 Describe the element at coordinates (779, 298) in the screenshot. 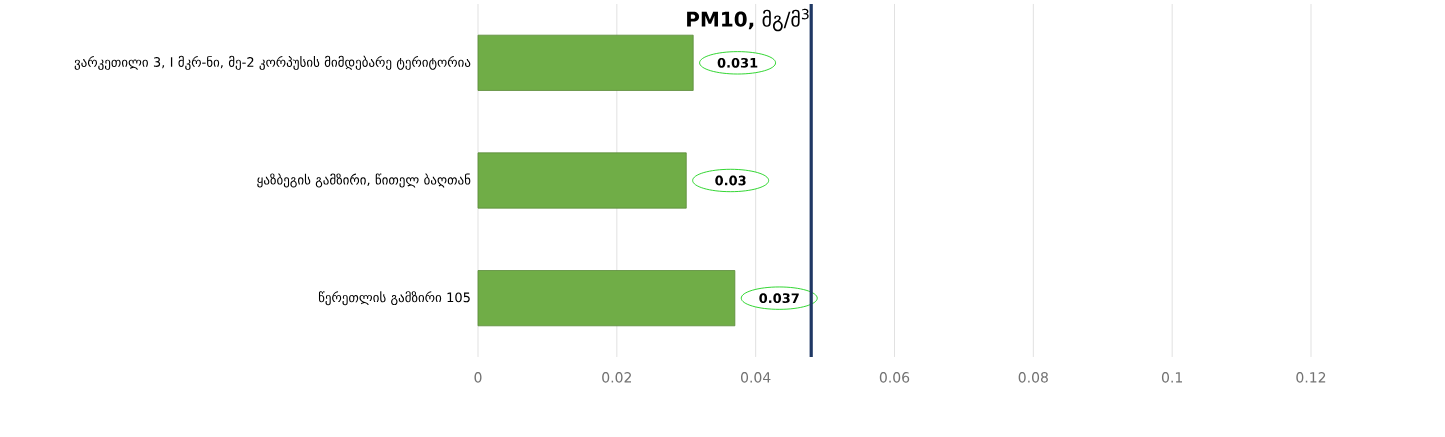

I see `data-label: 0.037` at that location.